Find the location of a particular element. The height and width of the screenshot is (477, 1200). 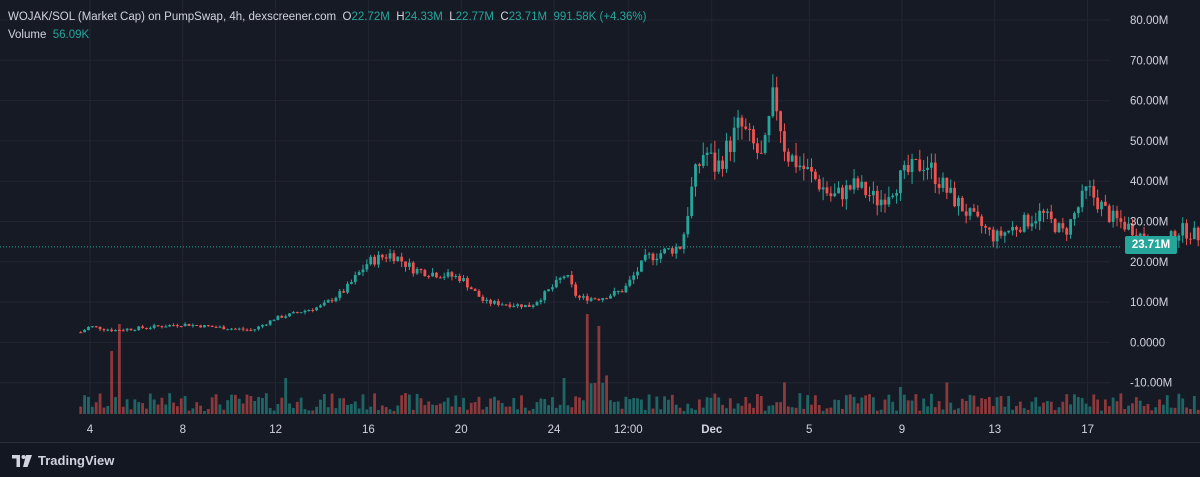

x-tick-label: 12 is located at coordinates (275, 430).